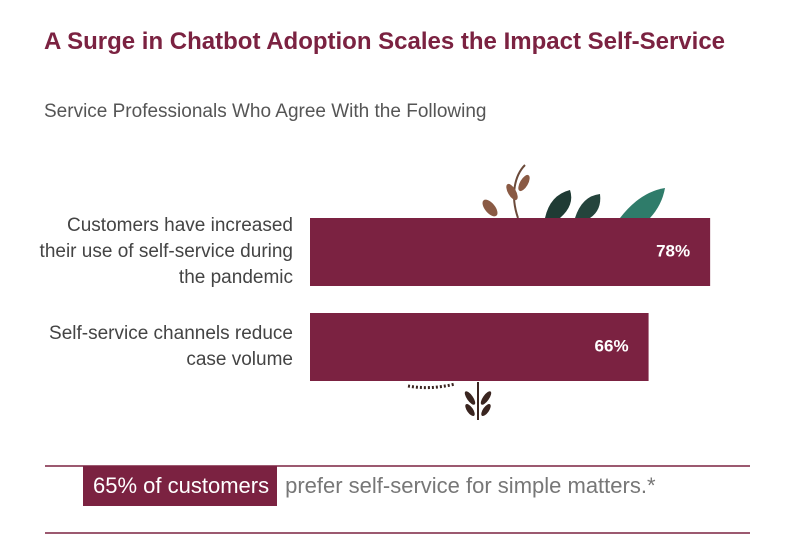 This screenshot has width=800, height=557. I want to click on value-label: 66%, so click(612, 345).